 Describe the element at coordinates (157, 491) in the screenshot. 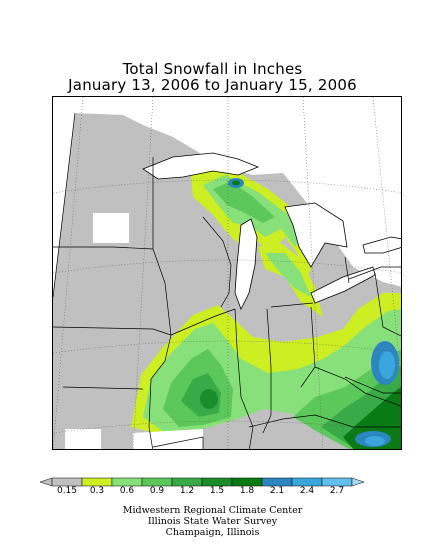

I see `legend-label: 0.9` at that location.